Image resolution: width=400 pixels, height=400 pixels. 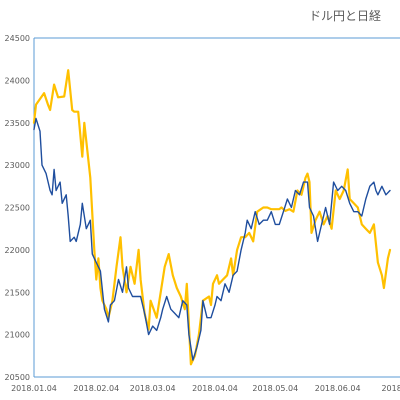 What do you see at coordinates (17, 377) in the screenshot?
I see `y-tick-label: 20500` at bounding box center [17, 377].